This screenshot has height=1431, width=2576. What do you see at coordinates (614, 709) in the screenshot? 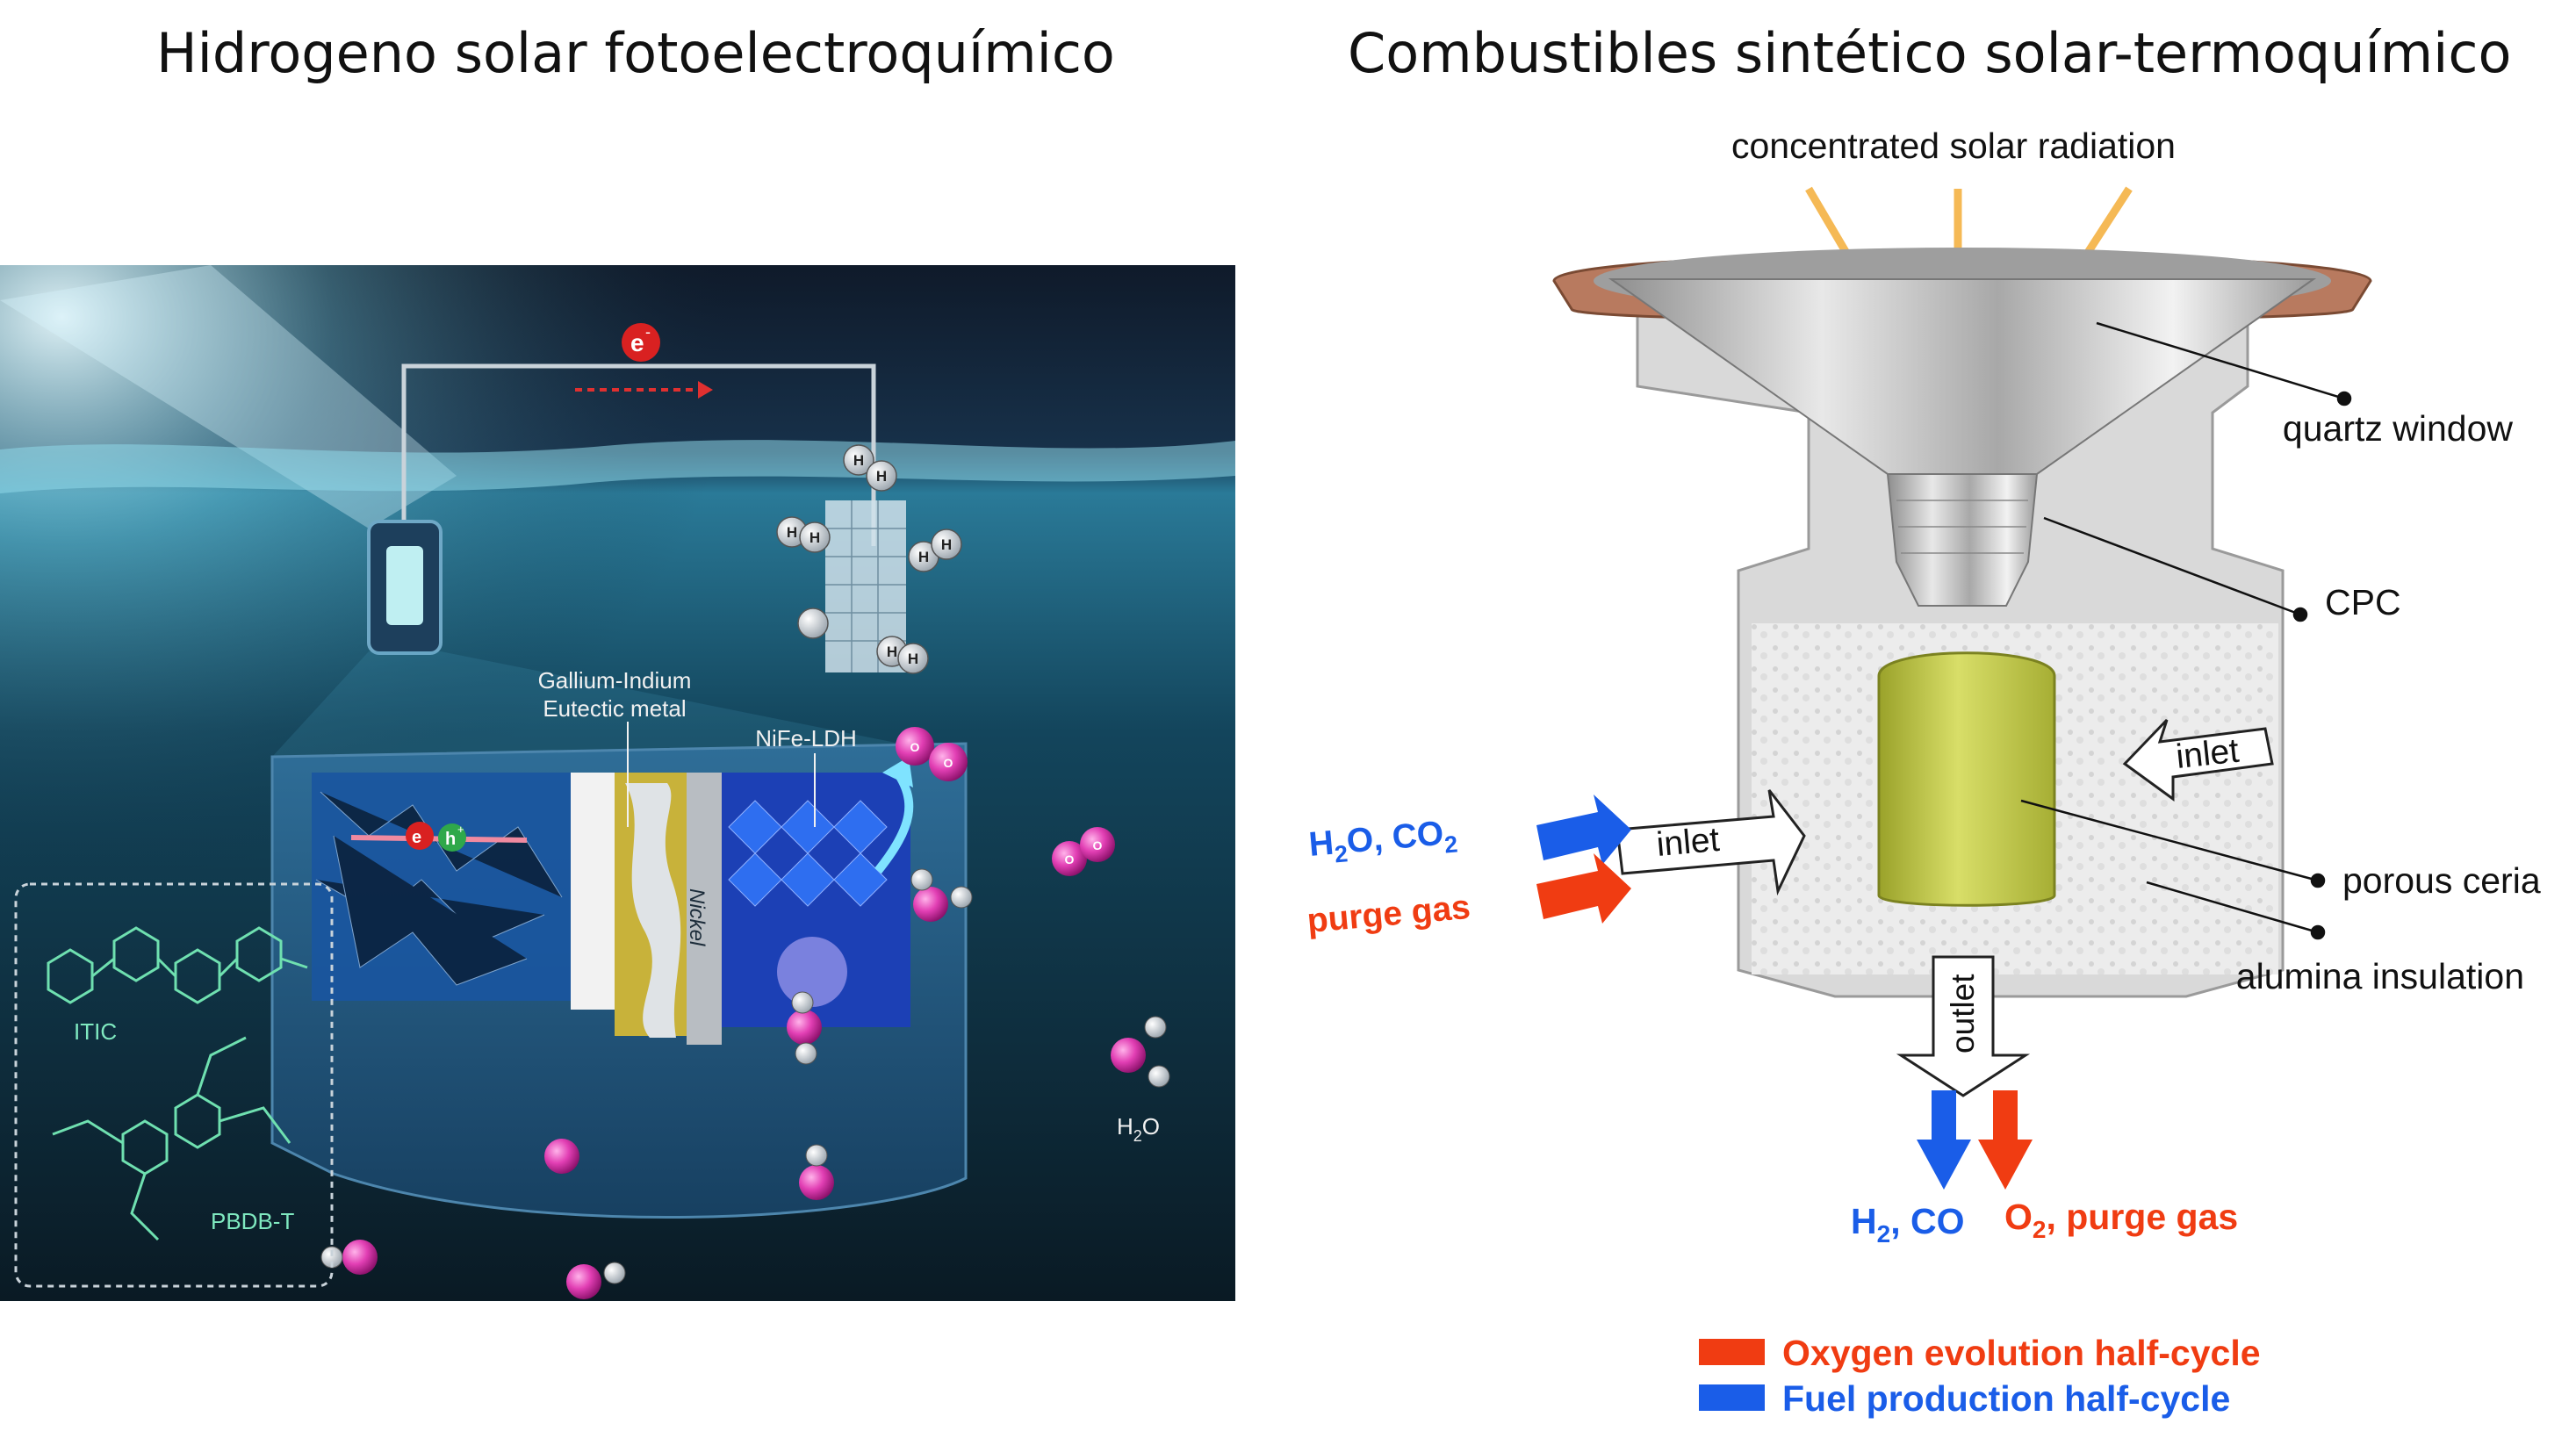
I see `gallium-label-2: Eutectic metal` at bounding box center [614, 709].